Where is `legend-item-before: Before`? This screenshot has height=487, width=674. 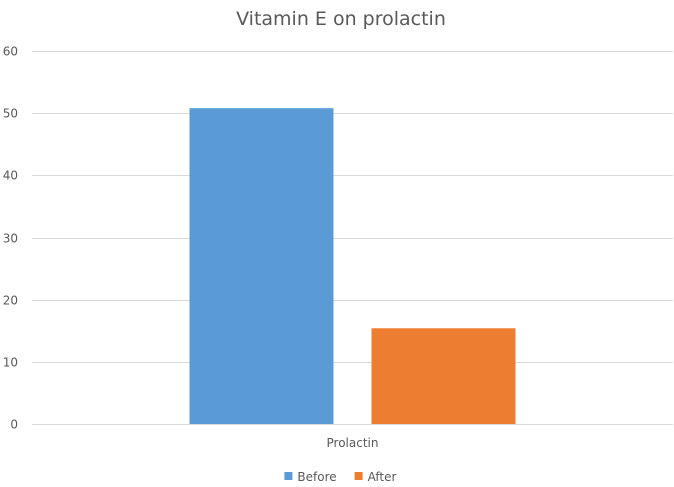
legend-item-before: Before is located at coordinates (310, 477).